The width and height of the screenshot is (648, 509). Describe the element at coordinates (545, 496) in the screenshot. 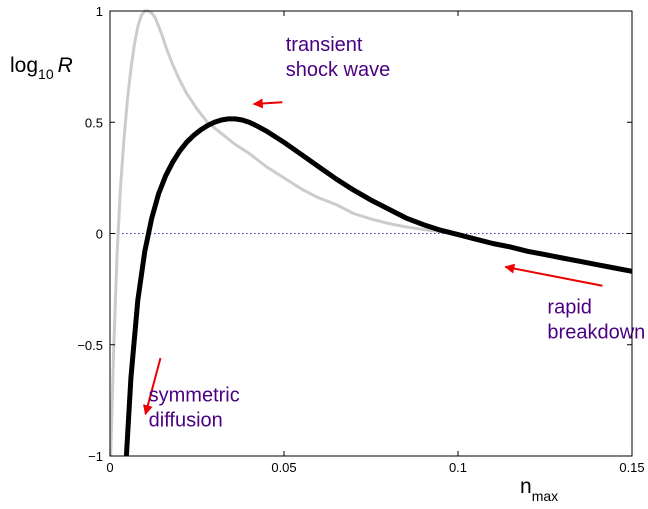

I see `x-axis-label-subscript: max` at that location.